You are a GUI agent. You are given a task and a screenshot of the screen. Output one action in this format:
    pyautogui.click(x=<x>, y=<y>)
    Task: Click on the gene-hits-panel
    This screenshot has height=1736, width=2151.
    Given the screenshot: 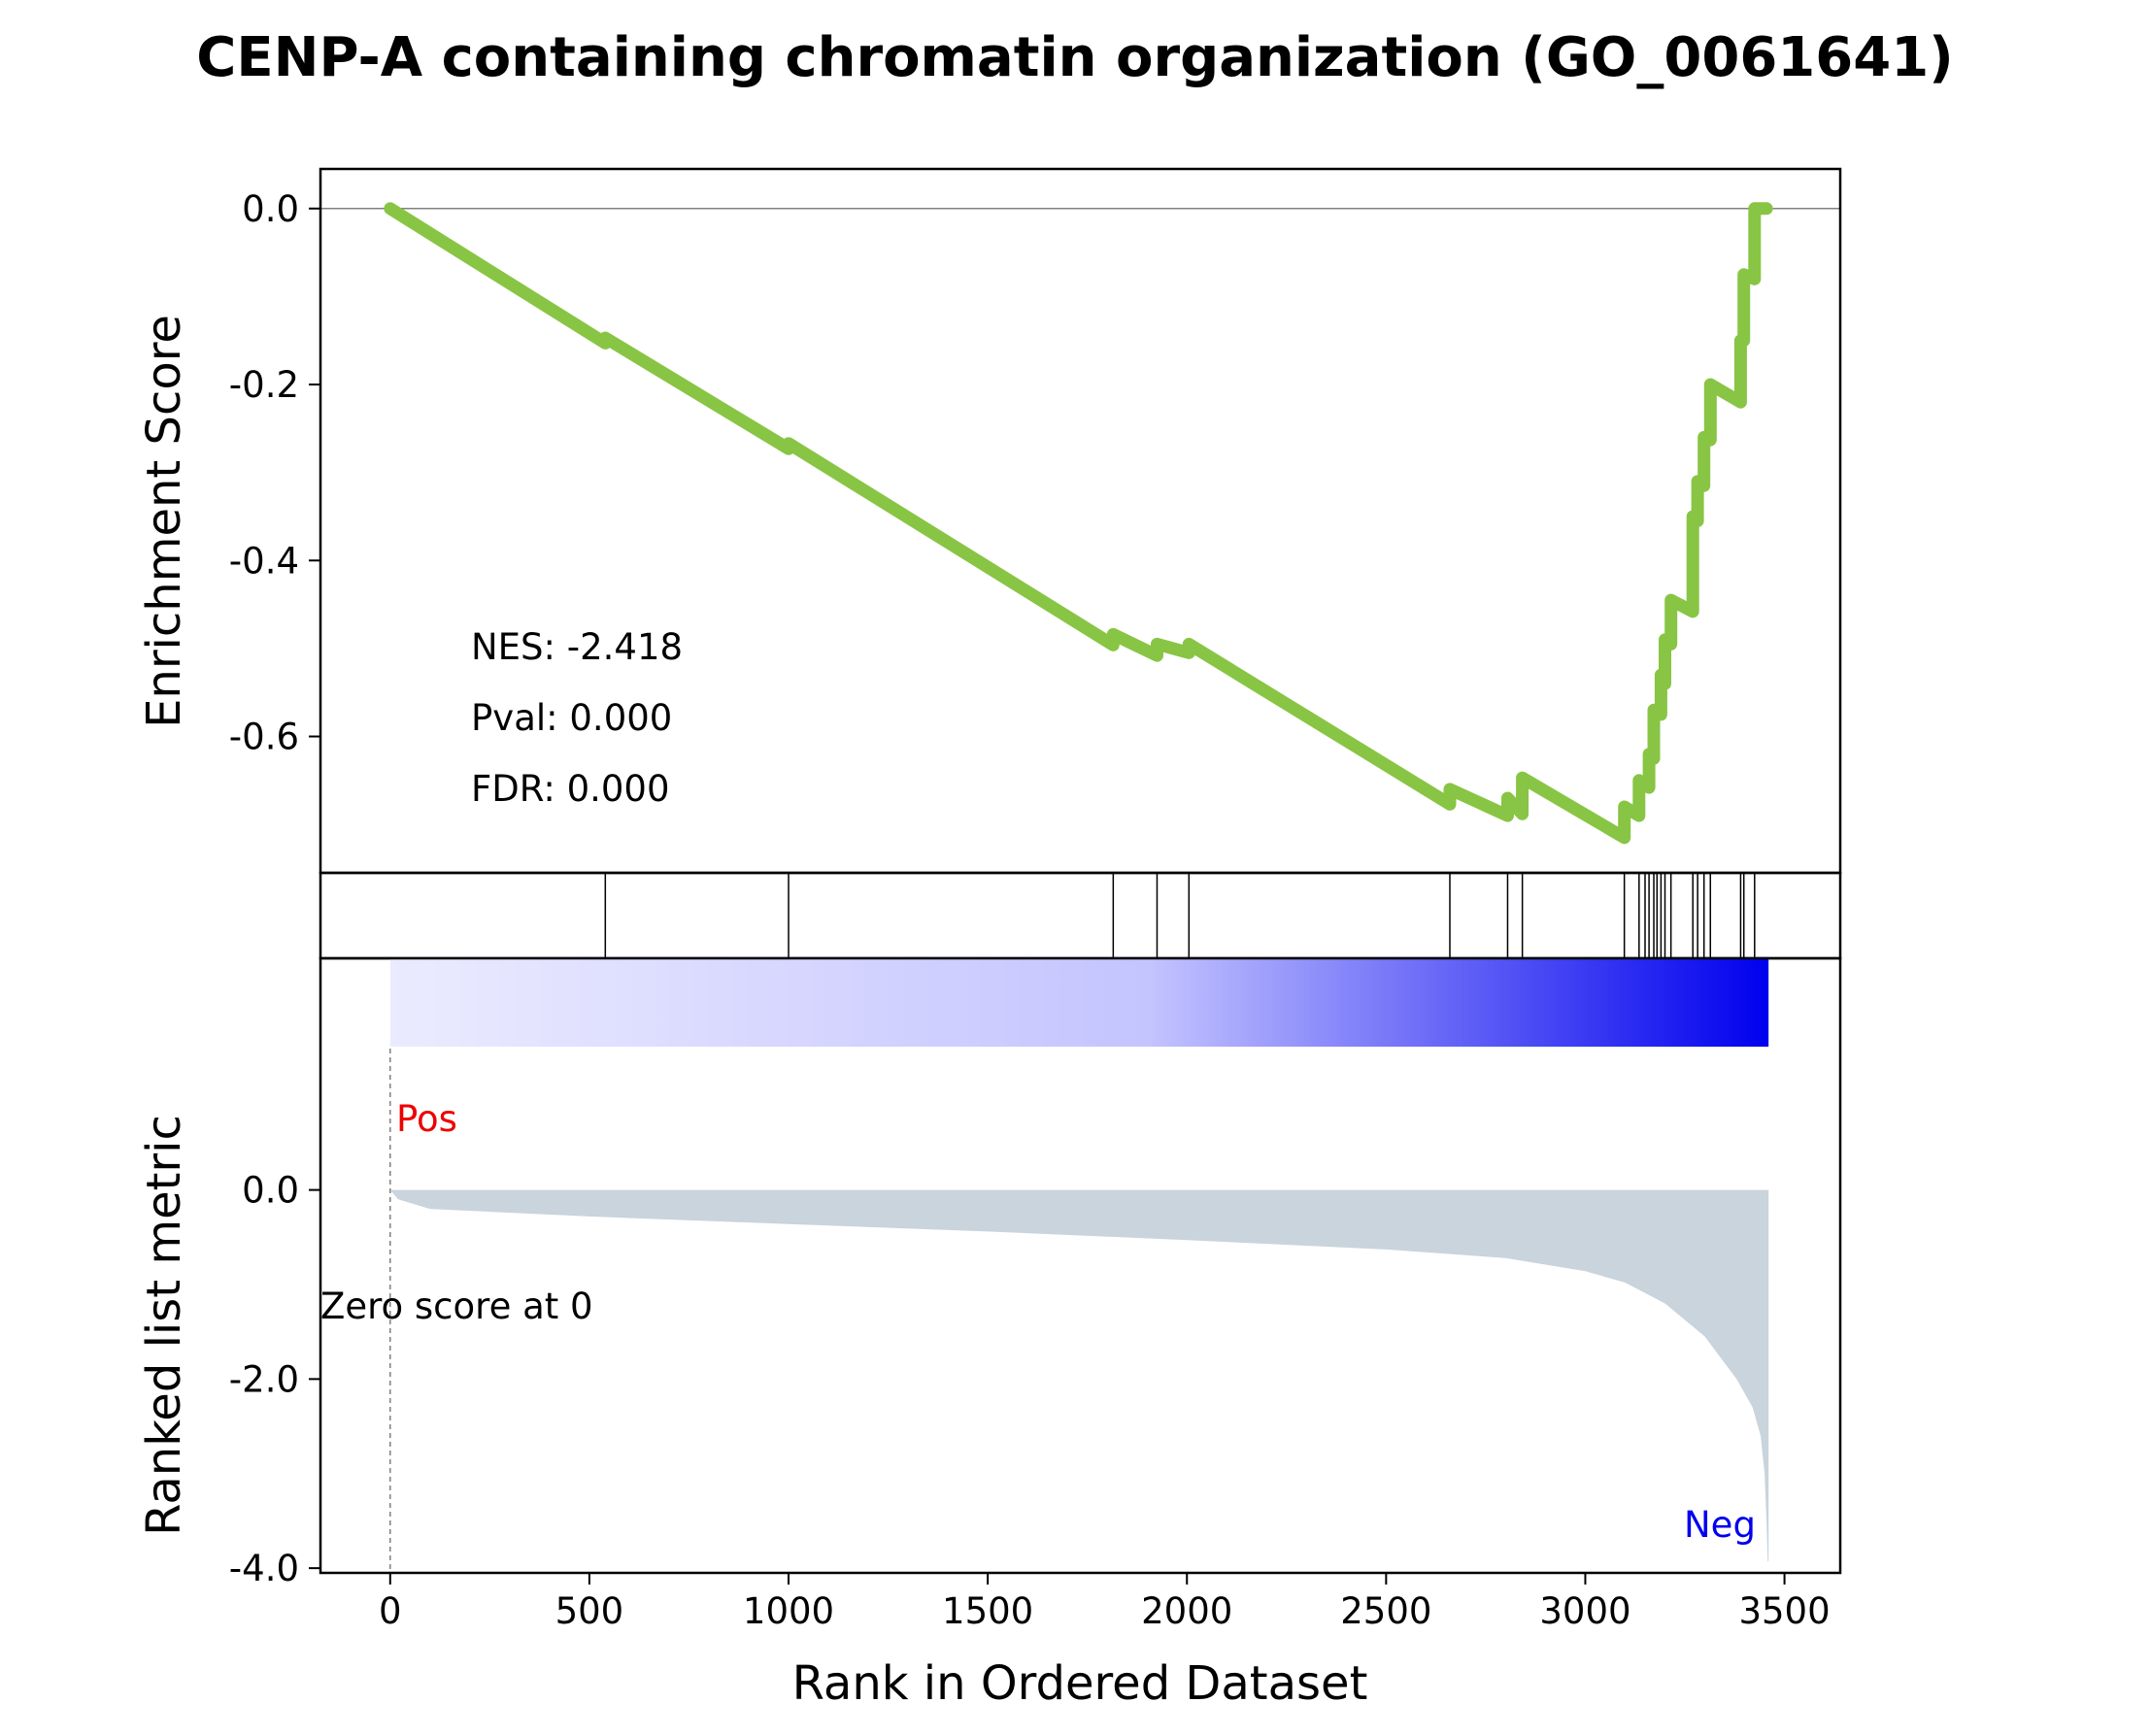 What is the action you would take?
    pyautogui.click(x=1080, y=915)
    